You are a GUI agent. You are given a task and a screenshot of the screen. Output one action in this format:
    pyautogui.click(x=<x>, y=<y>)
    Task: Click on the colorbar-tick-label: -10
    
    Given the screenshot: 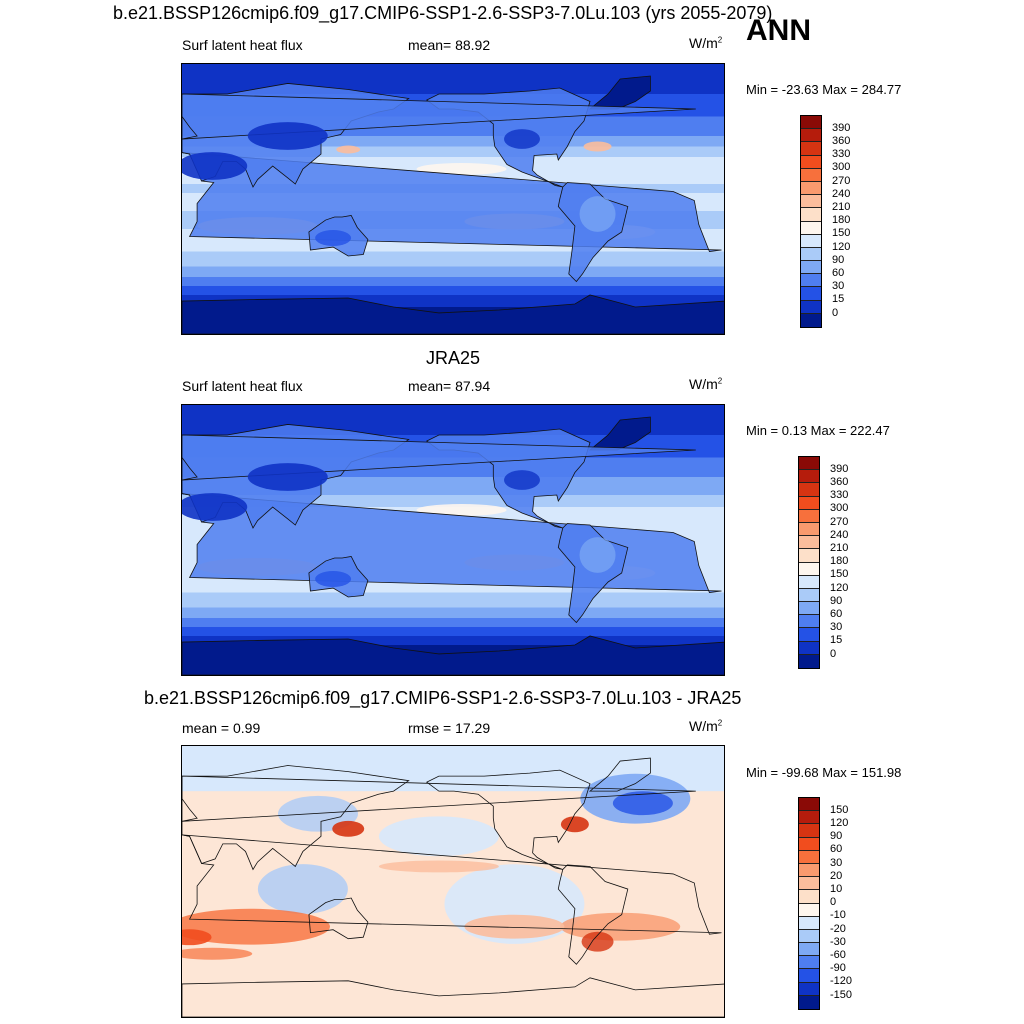 What is the action you would take?
    pyautogui.click(x=838, y=915)
    